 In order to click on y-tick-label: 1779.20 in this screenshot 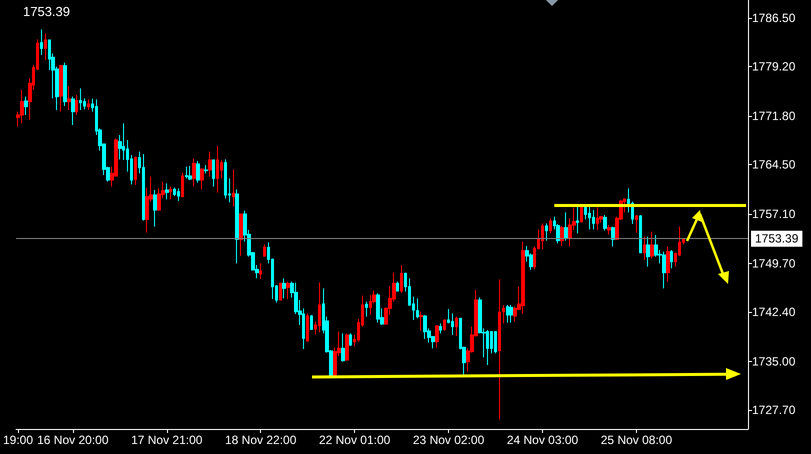, I will do `click(774, 67)`.